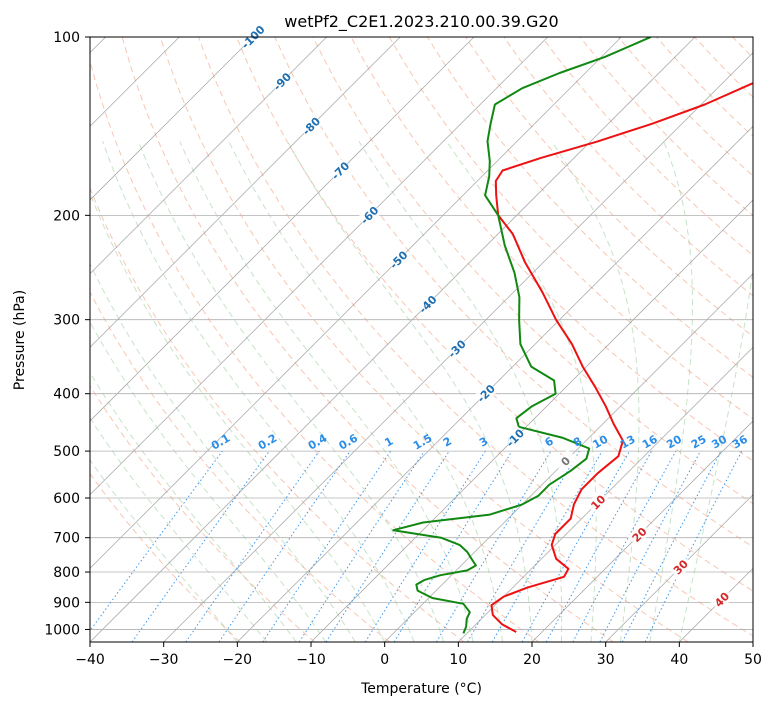  What do you see at coordinates (66, 573) in the screenshot?
I see `y-tick-label: 800` at bounding box center [66, 573].